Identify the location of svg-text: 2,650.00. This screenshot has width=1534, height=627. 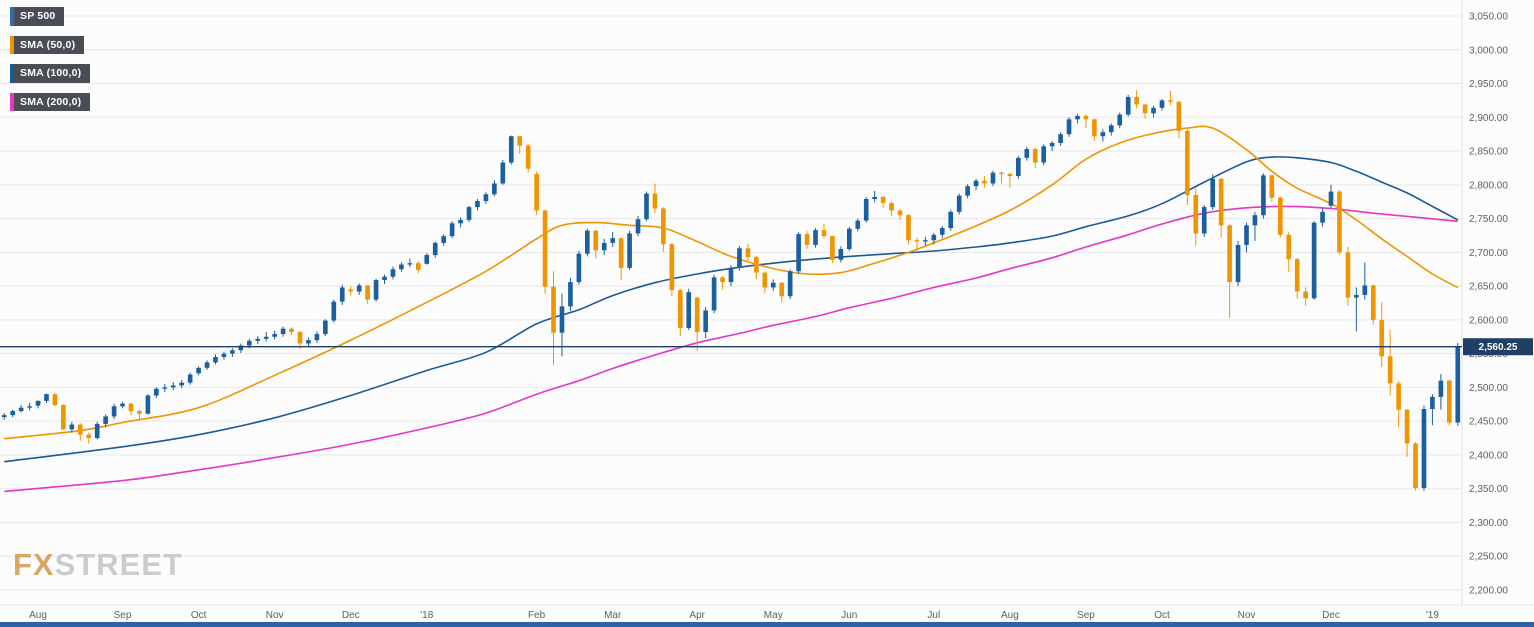
(1488, 287).